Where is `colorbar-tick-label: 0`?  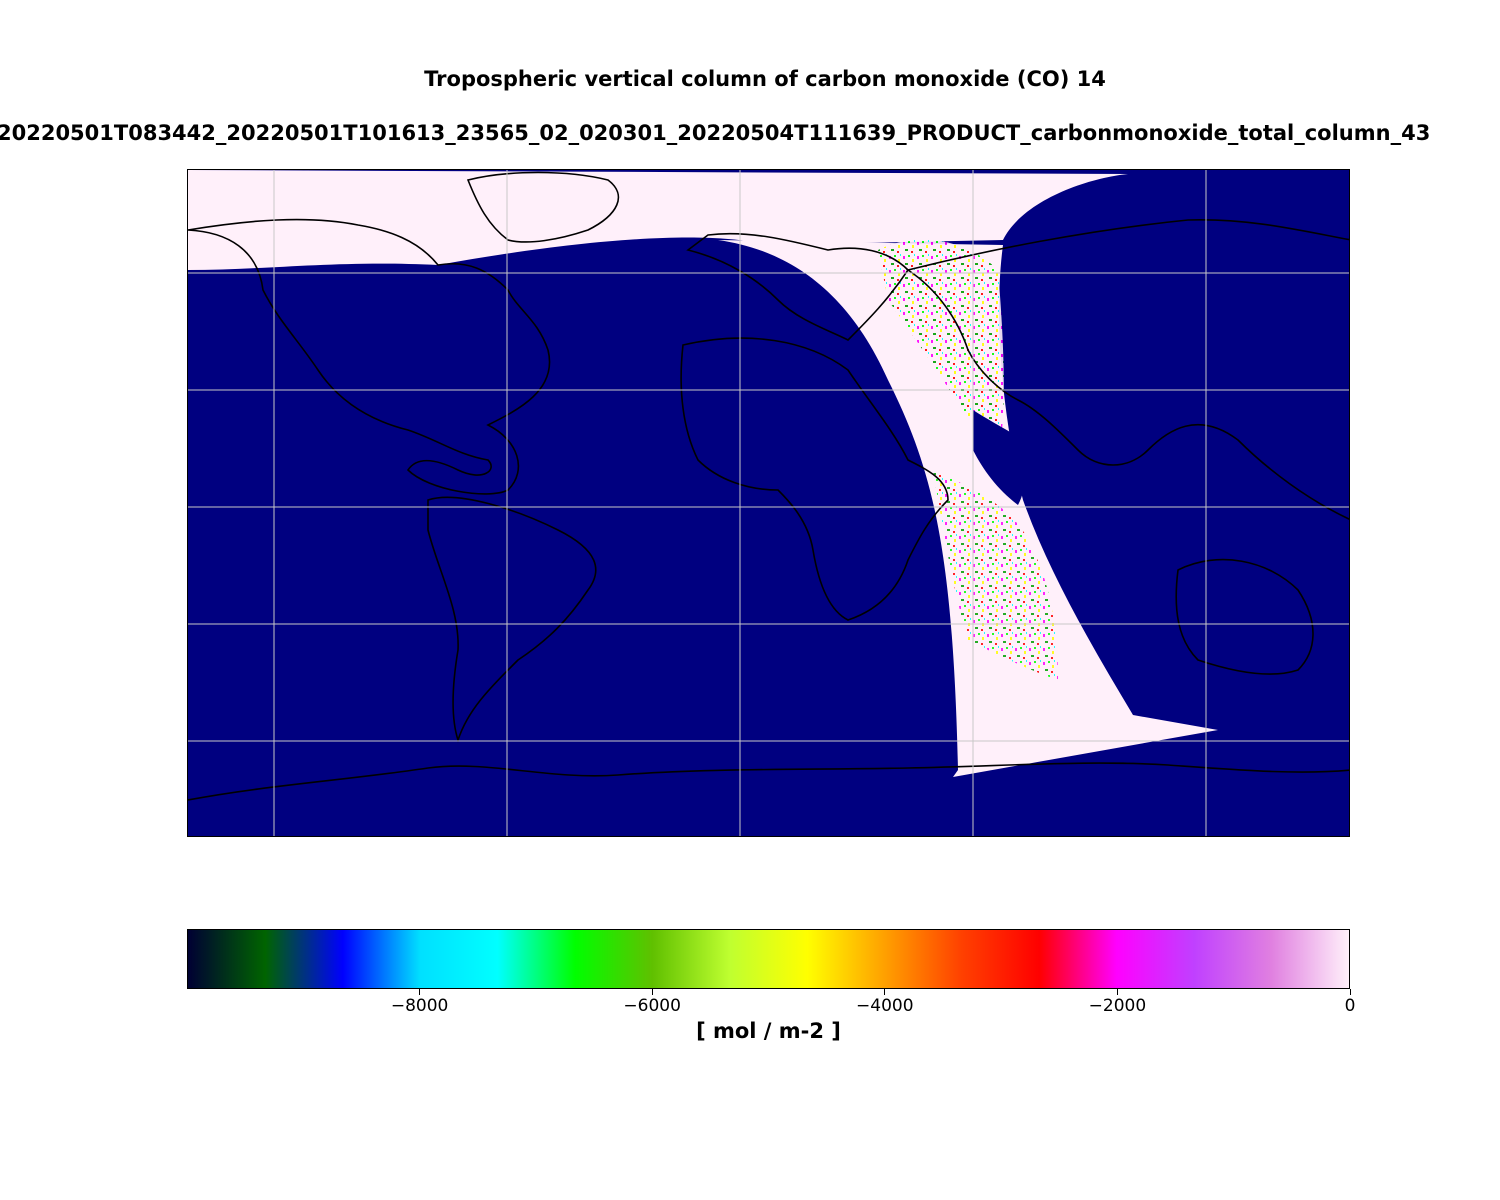 colorbar-tick-label: 0 is located at coordinates (1350, 1006).